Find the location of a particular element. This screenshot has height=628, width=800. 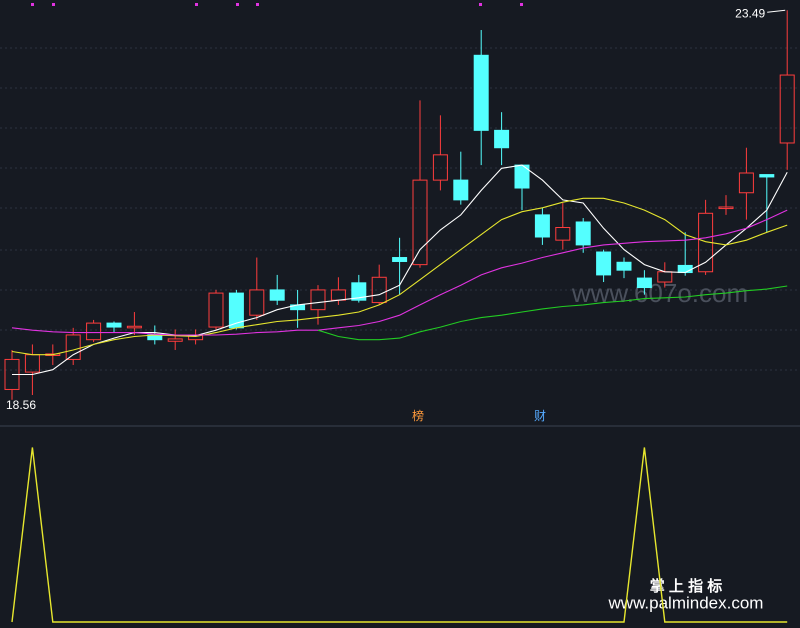

high-label: 23.49 is located at coordinates (750, 13).